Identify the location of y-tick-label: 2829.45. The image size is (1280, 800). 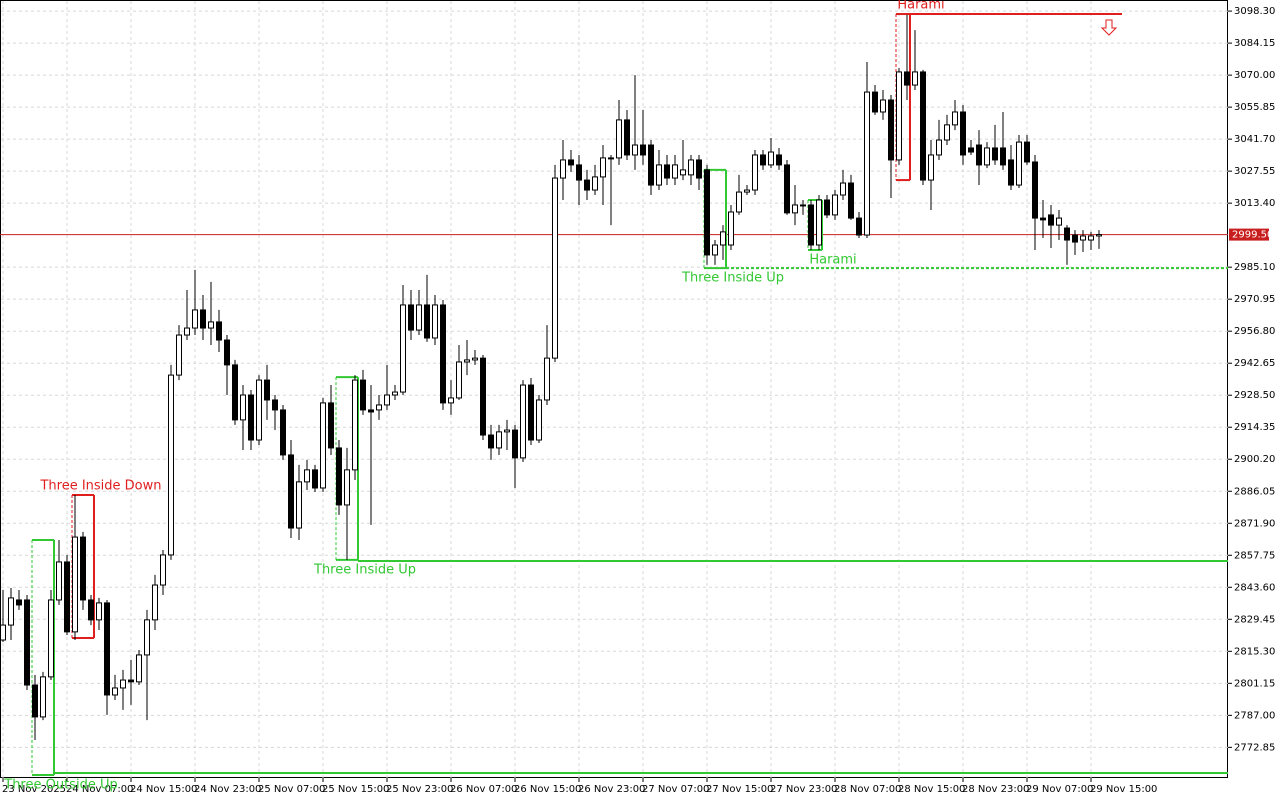
(1254, 619).